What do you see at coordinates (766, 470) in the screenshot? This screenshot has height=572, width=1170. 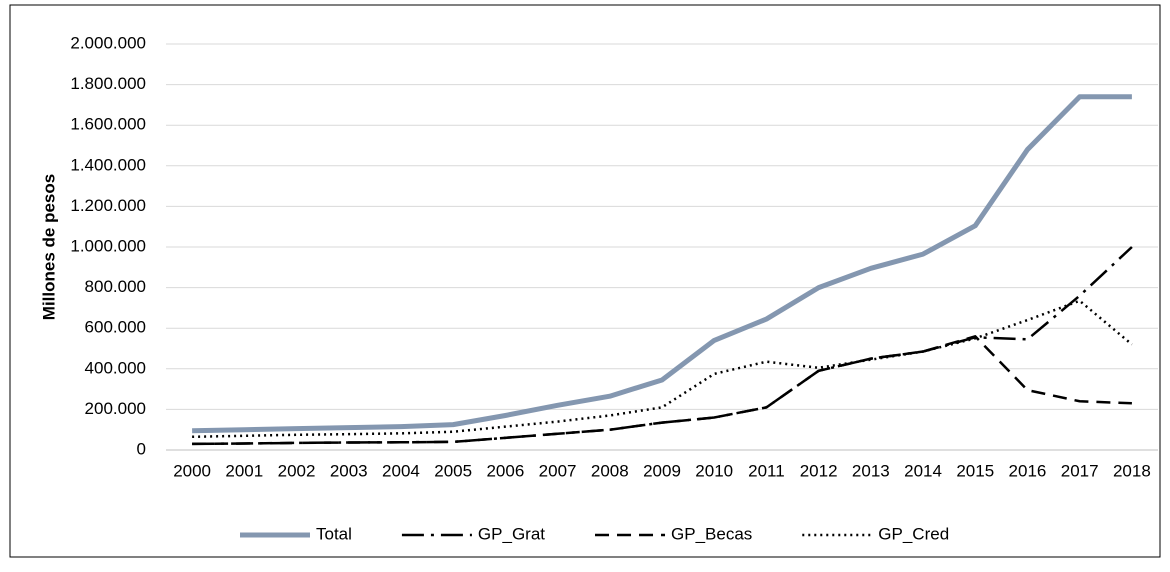 I see `x-tick-label: 2011` at bounding box center [766, 470].